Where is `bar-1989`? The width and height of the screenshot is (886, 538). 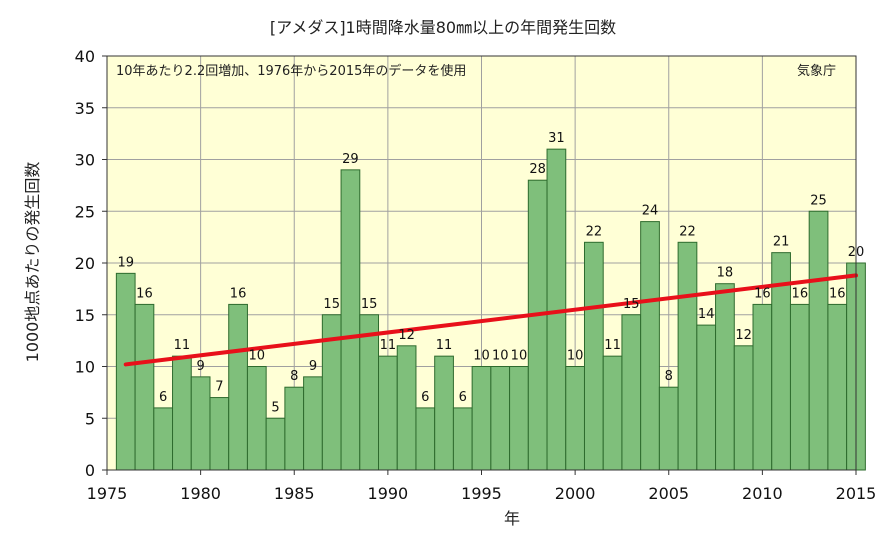 bar-1989 is located at coordinates (369, 392).